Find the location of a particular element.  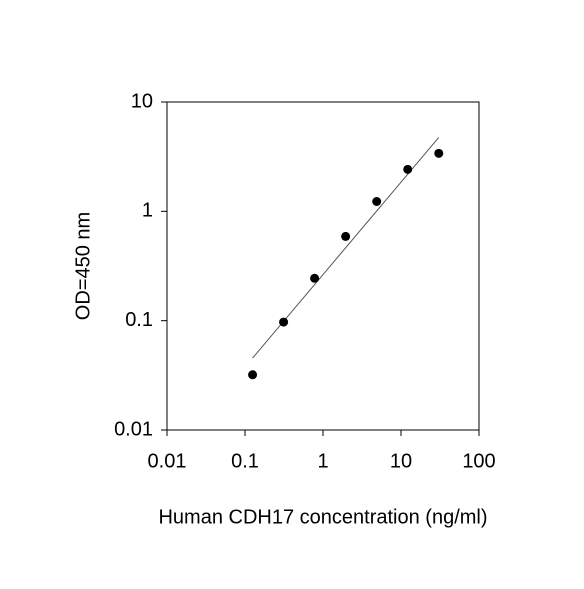

x-axis-label: Human CDH17 concentration (ng/ml) is located at coordinates (322, 517).